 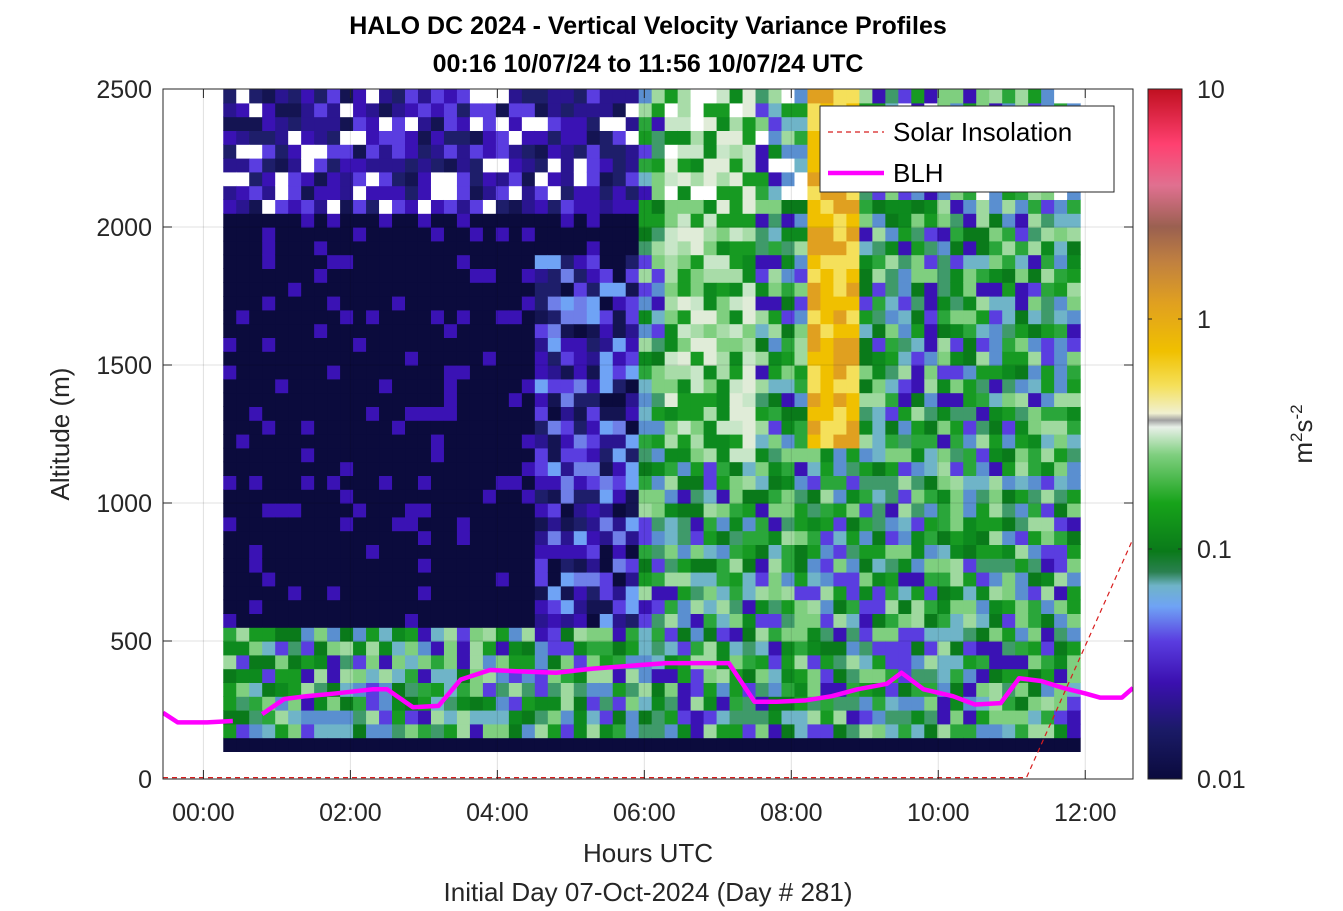 I want to click on legend: Solar Insolation BLH, so click(x=967, y=149).